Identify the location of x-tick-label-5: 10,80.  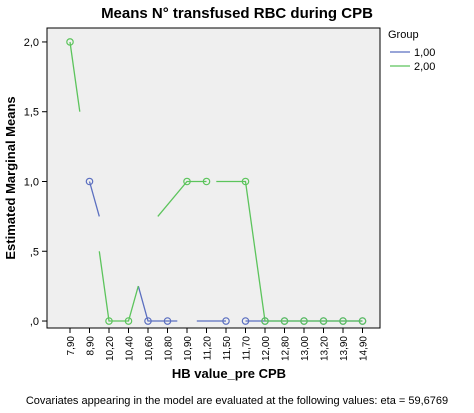
(169, 348).